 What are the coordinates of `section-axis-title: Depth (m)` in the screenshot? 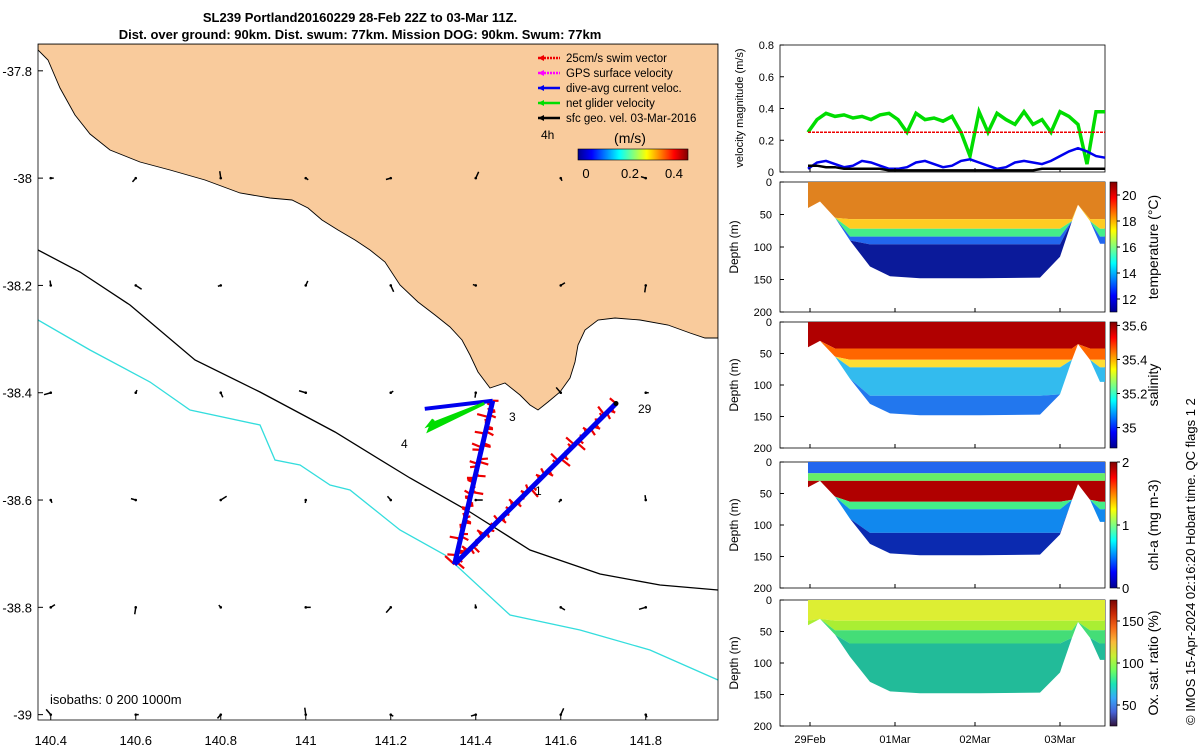 It's located at (734, 246).